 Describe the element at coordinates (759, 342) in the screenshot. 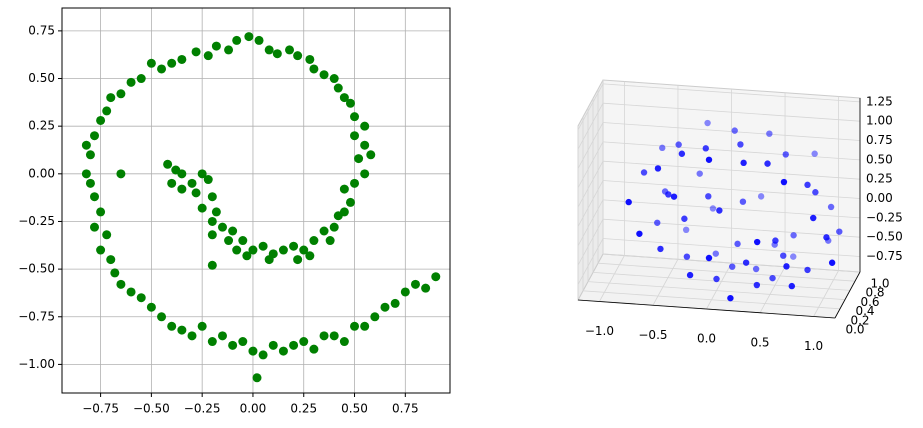

I see `x-tick-label: 0.5` at that location.